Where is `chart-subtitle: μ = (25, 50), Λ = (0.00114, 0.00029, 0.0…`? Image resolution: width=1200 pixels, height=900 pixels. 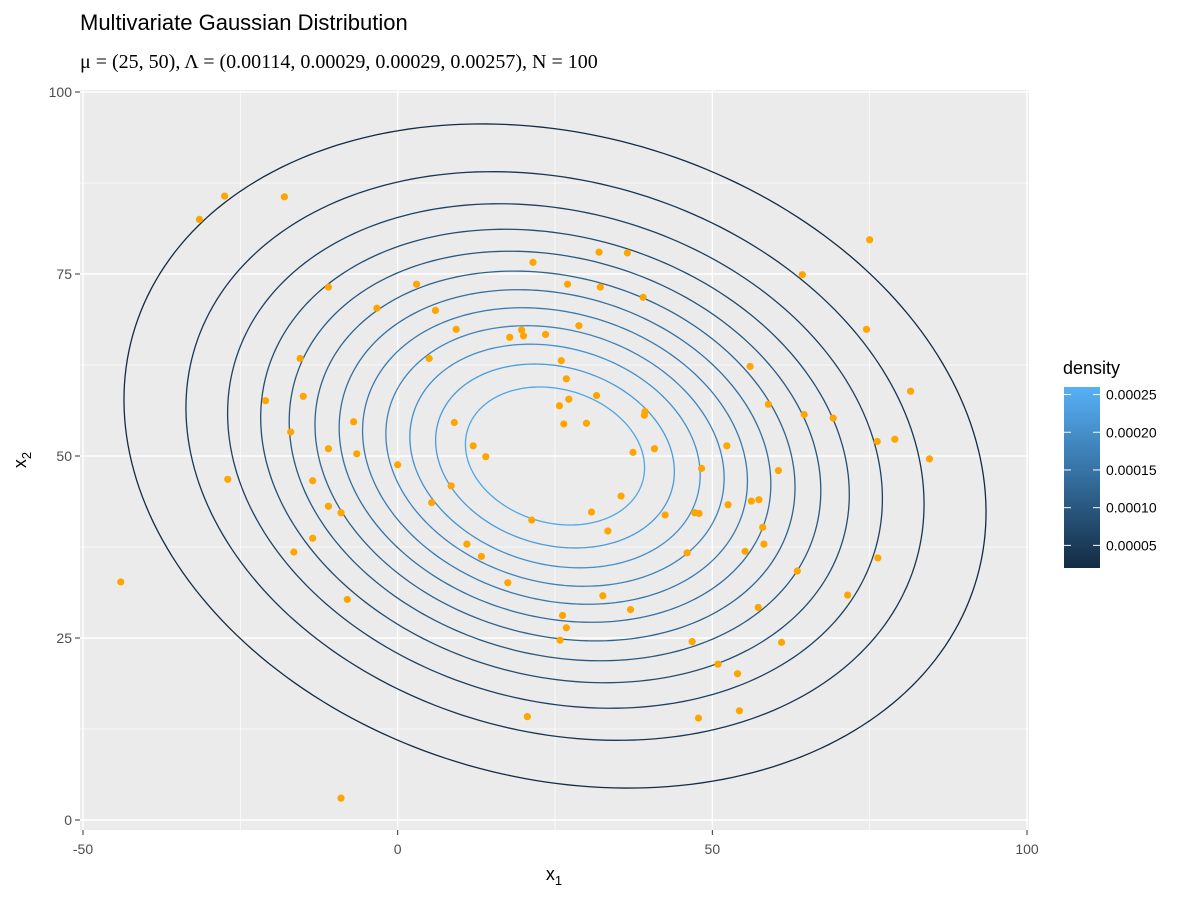
chart-subtitle: μ = (25, 50), Λ = (0.00114, 0.00029, 0.0… is located at coordinates (339, 62).